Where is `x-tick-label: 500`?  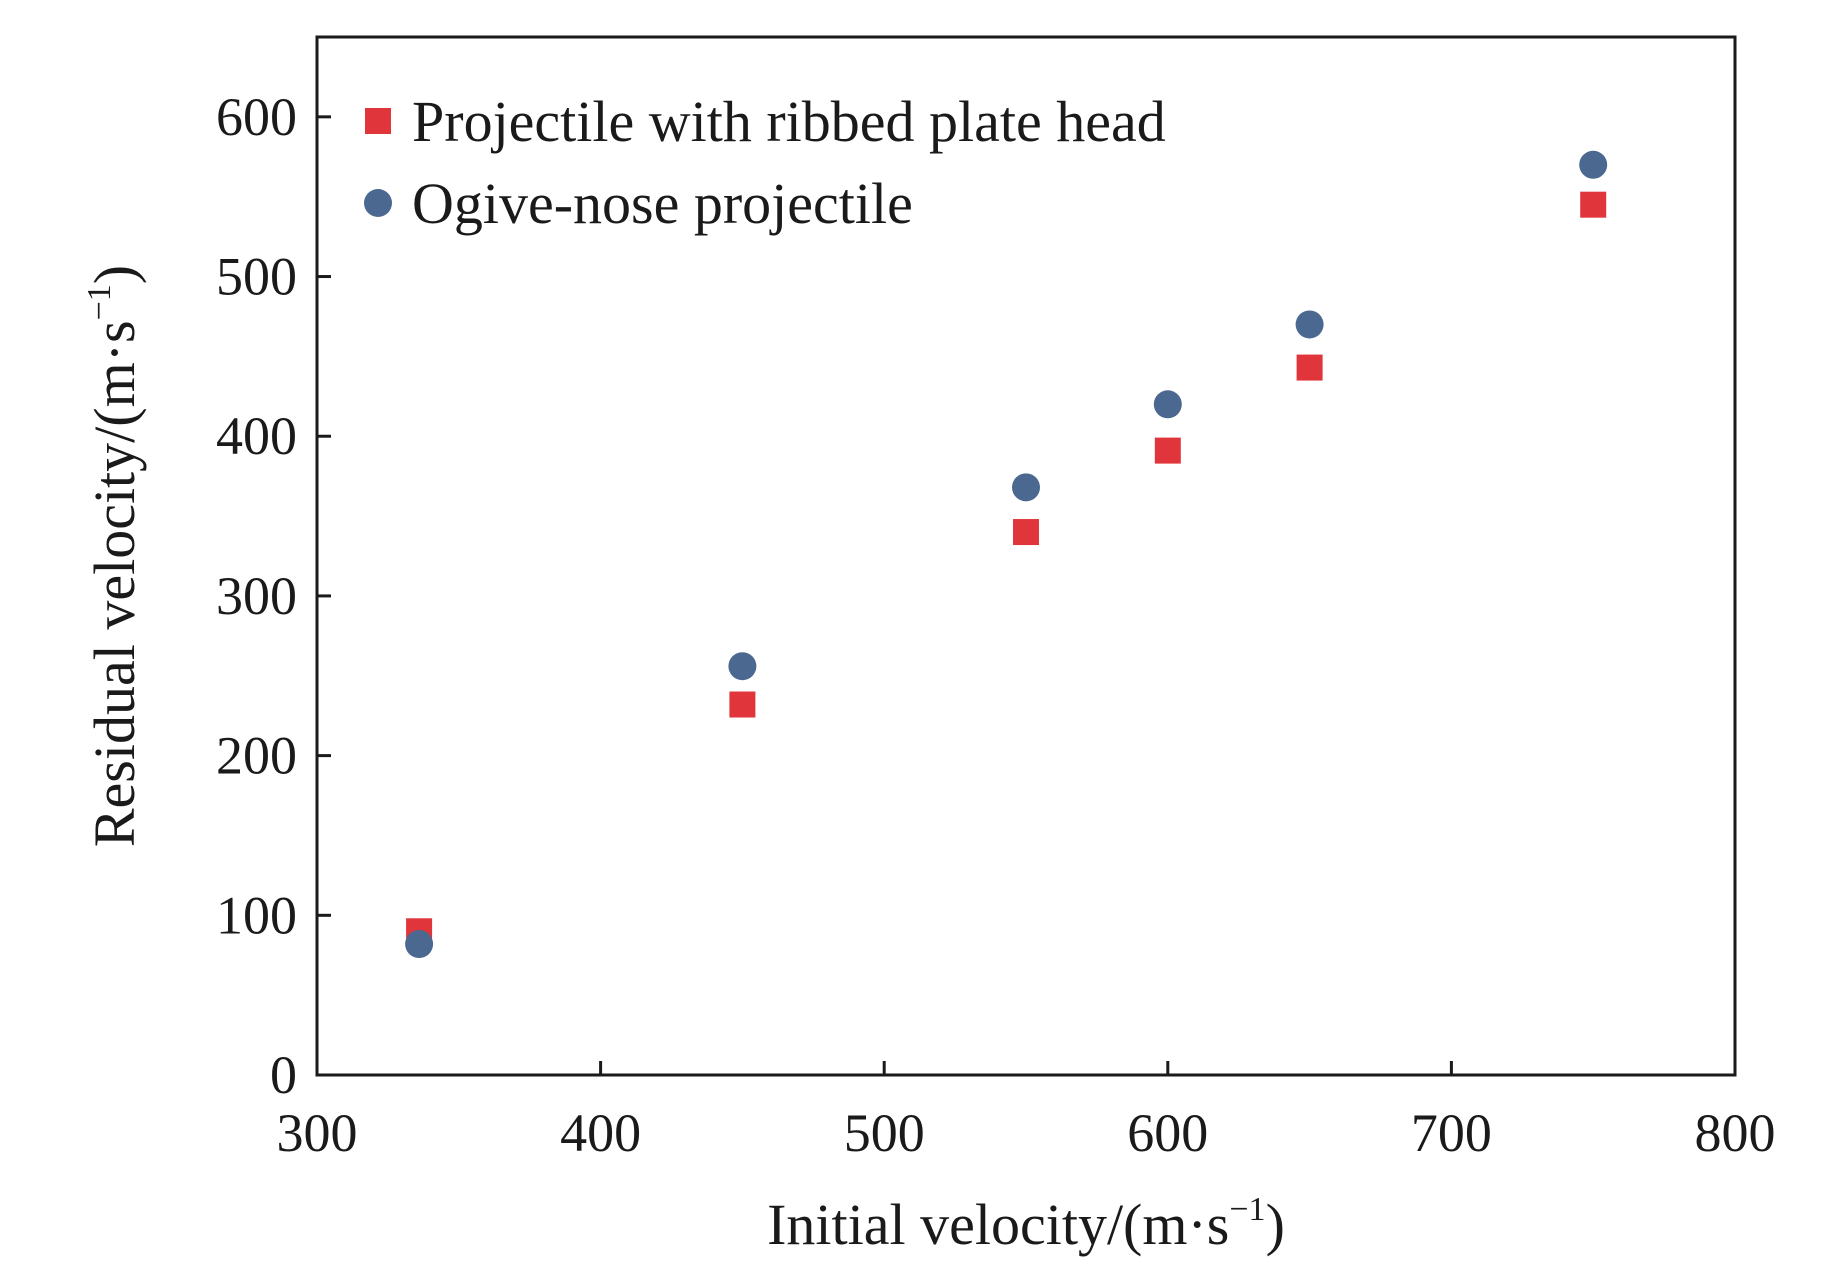
x-tick-label: 500 is located at coordinates (884, 1133).